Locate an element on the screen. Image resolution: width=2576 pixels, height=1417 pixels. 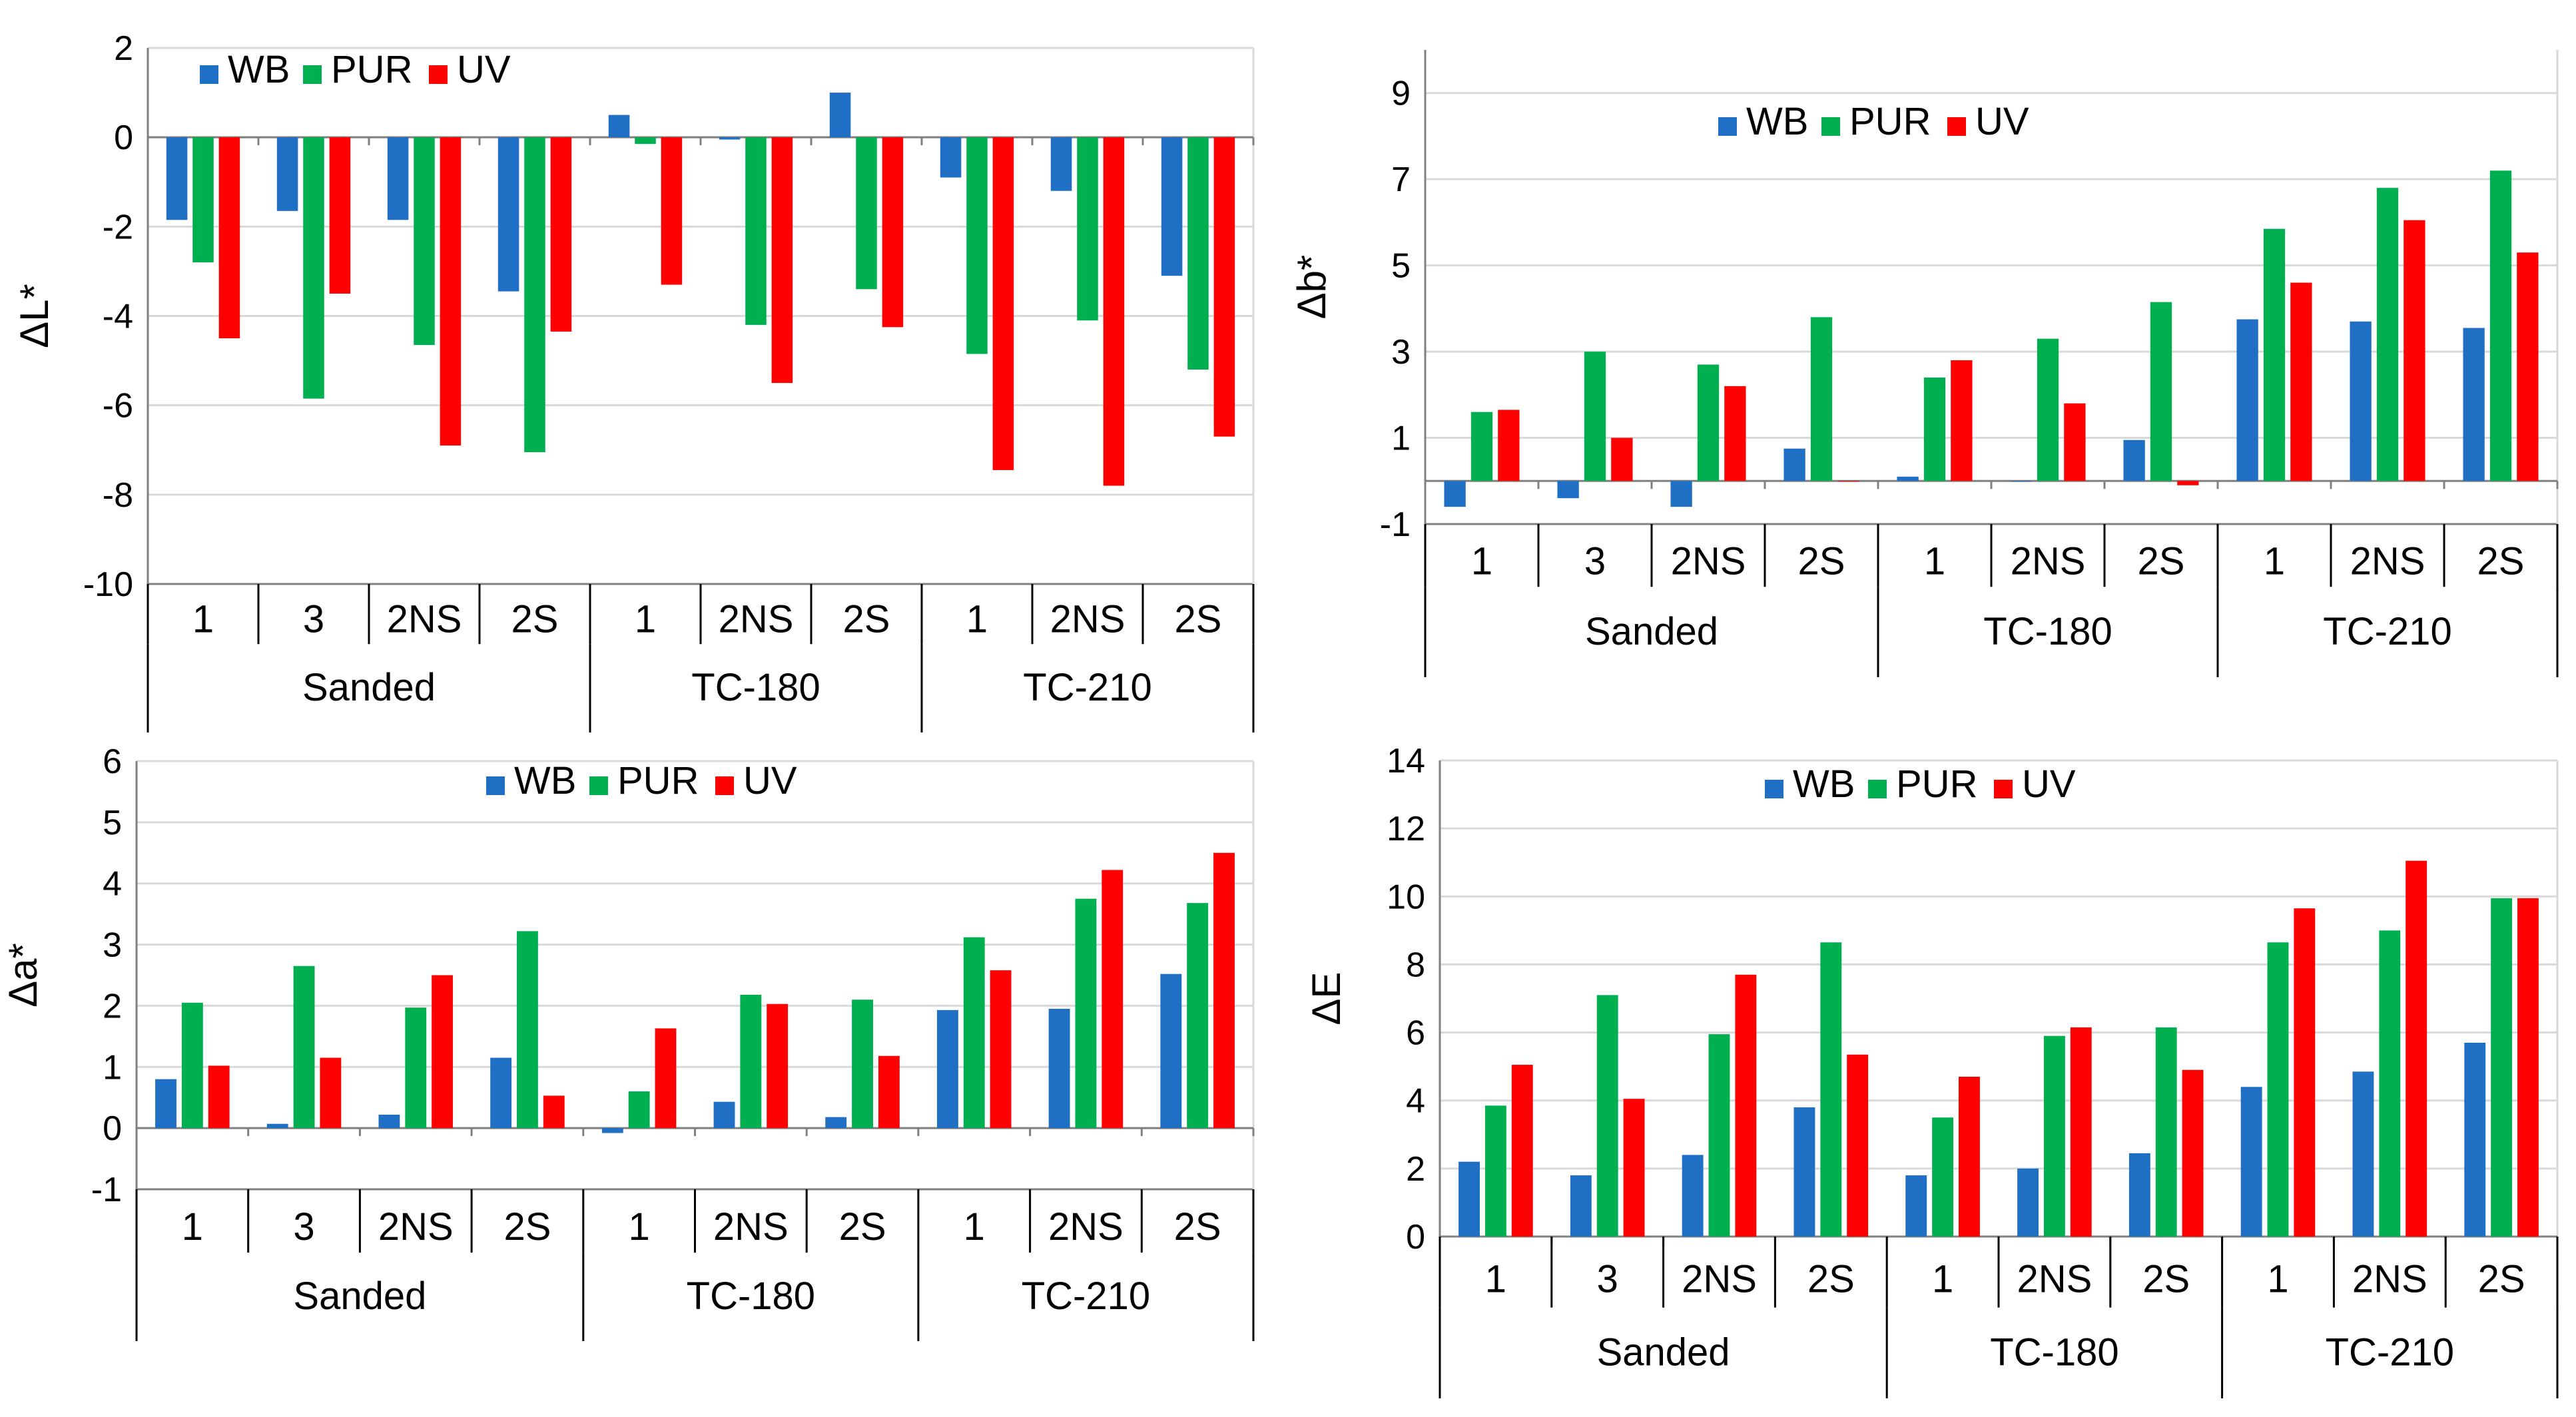
y-axis-label: Δb* is located at coordinates (1311, 287).